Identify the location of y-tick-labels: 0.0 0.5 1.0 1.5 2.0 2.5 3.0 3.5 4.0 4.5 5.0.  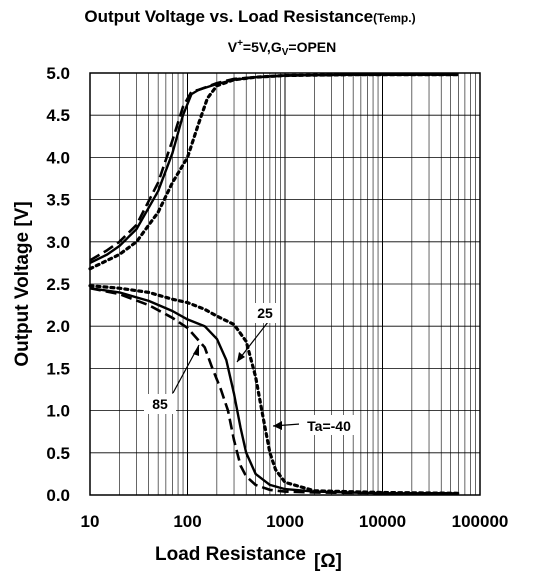
(58, 284).